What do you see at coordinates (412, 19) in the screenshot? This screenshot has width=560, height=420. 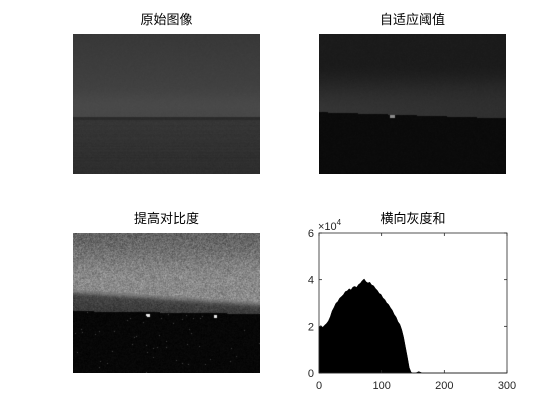 I see `adaptive-threshold-title: 自适应阈值` at bounding box center [412, 19].